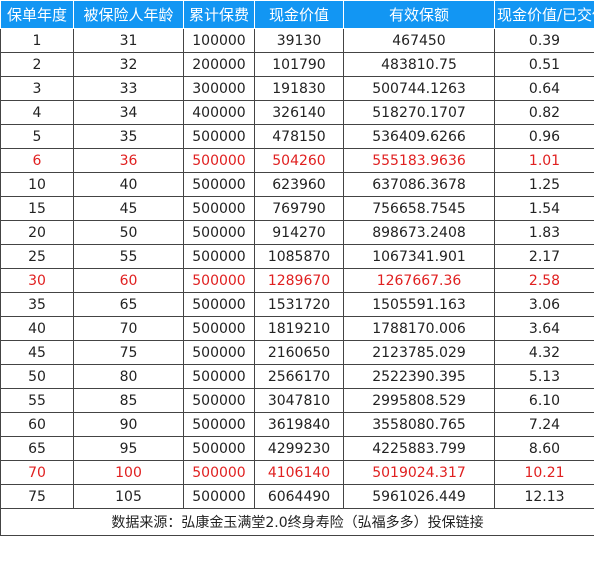  Describe the element at coordinates (419, 376) in the screenshot. I see `cell-effective-sum-assured: 2522390.395` at that location.